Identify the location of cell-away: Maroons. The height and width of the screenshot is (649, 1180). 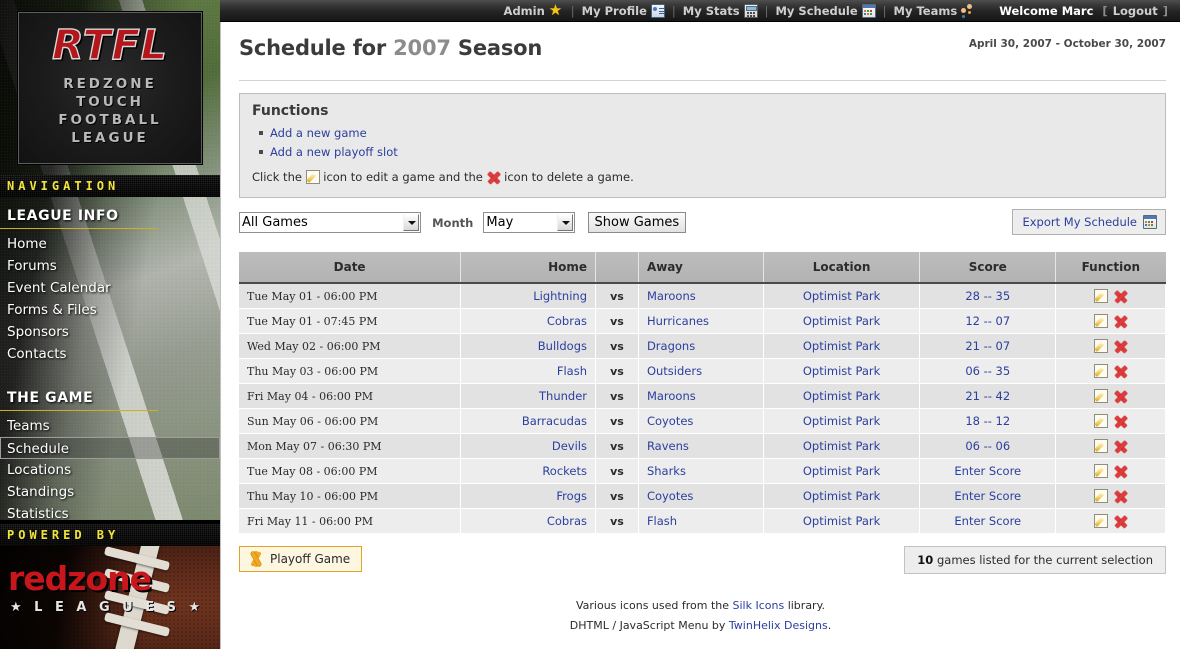
(701, 296).